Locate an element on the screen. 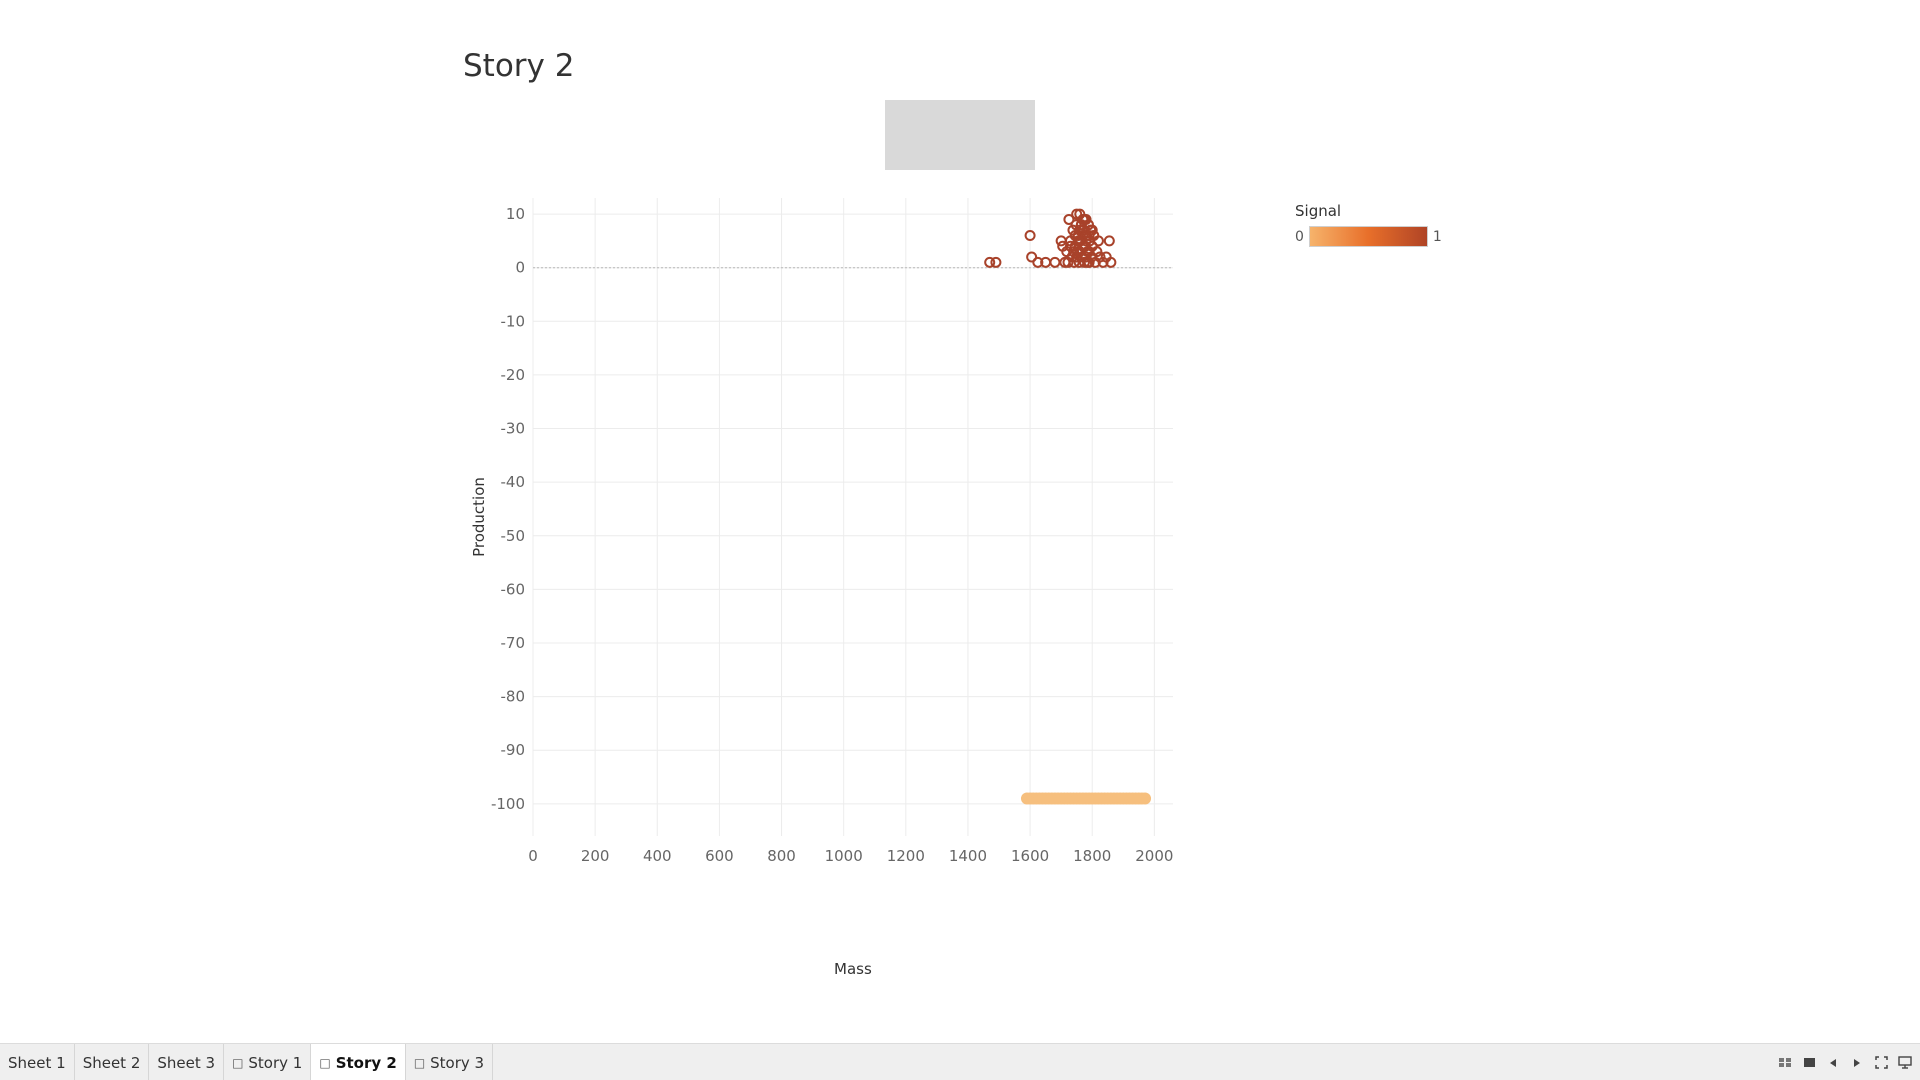 The height and width of the screenshot is (1080, 1920). y-tick-label: -90 is located at coordinates (513, 750).